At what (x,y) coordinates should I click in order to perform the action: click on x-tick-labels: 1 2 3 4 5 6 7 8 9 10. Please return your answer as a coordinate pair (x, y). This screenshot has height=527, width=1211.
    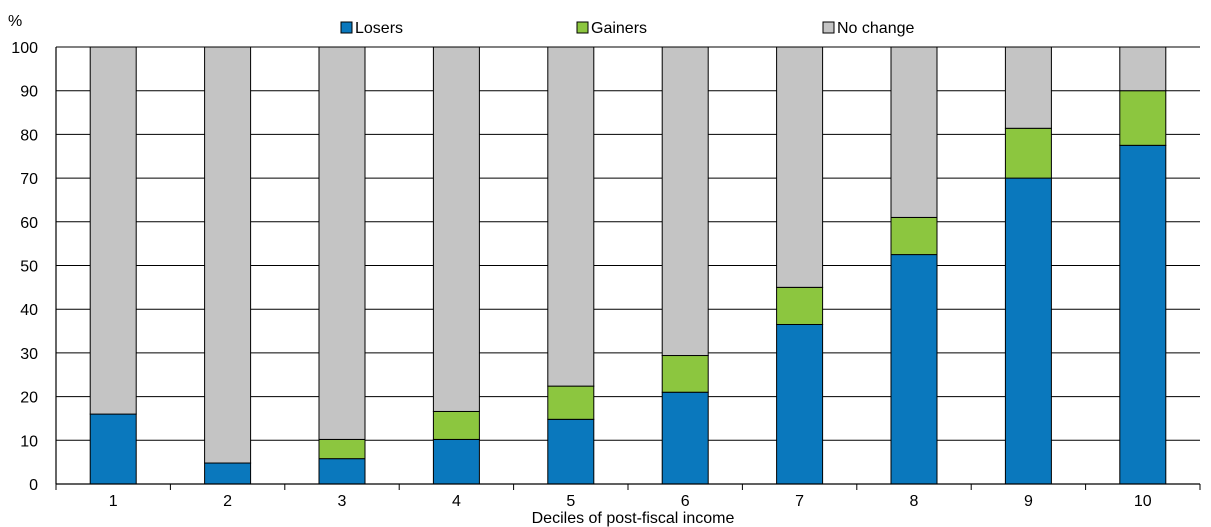
    Looking at the image, I should click on (630, 501).